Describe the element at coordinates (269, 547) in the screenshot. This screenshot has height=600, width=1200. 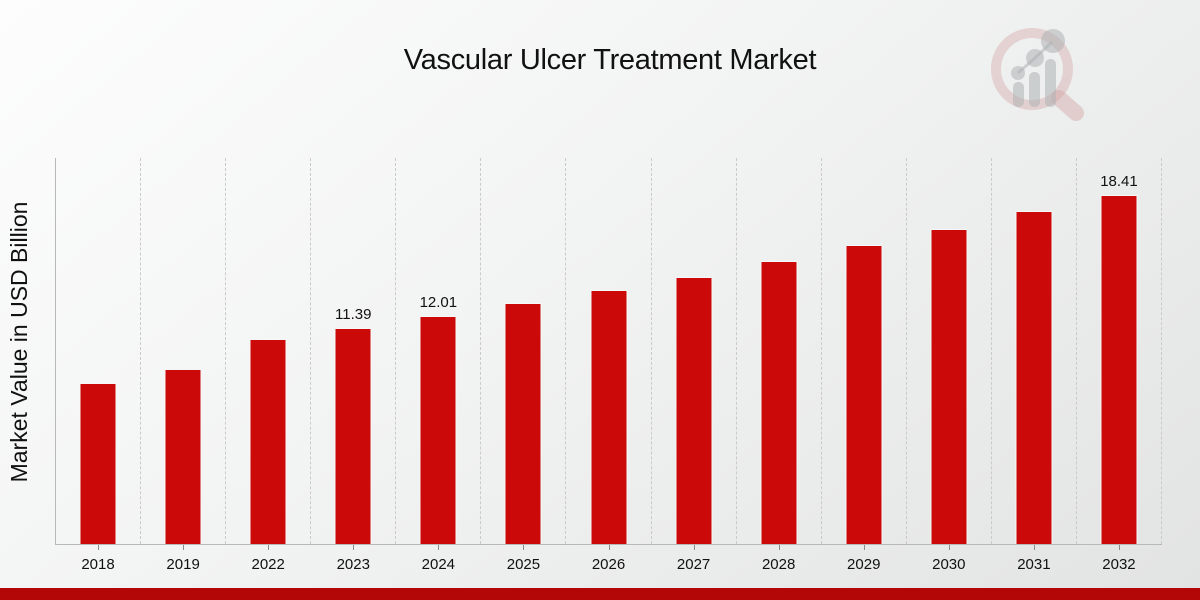
I see `x-axis-tick-2022` at that location.